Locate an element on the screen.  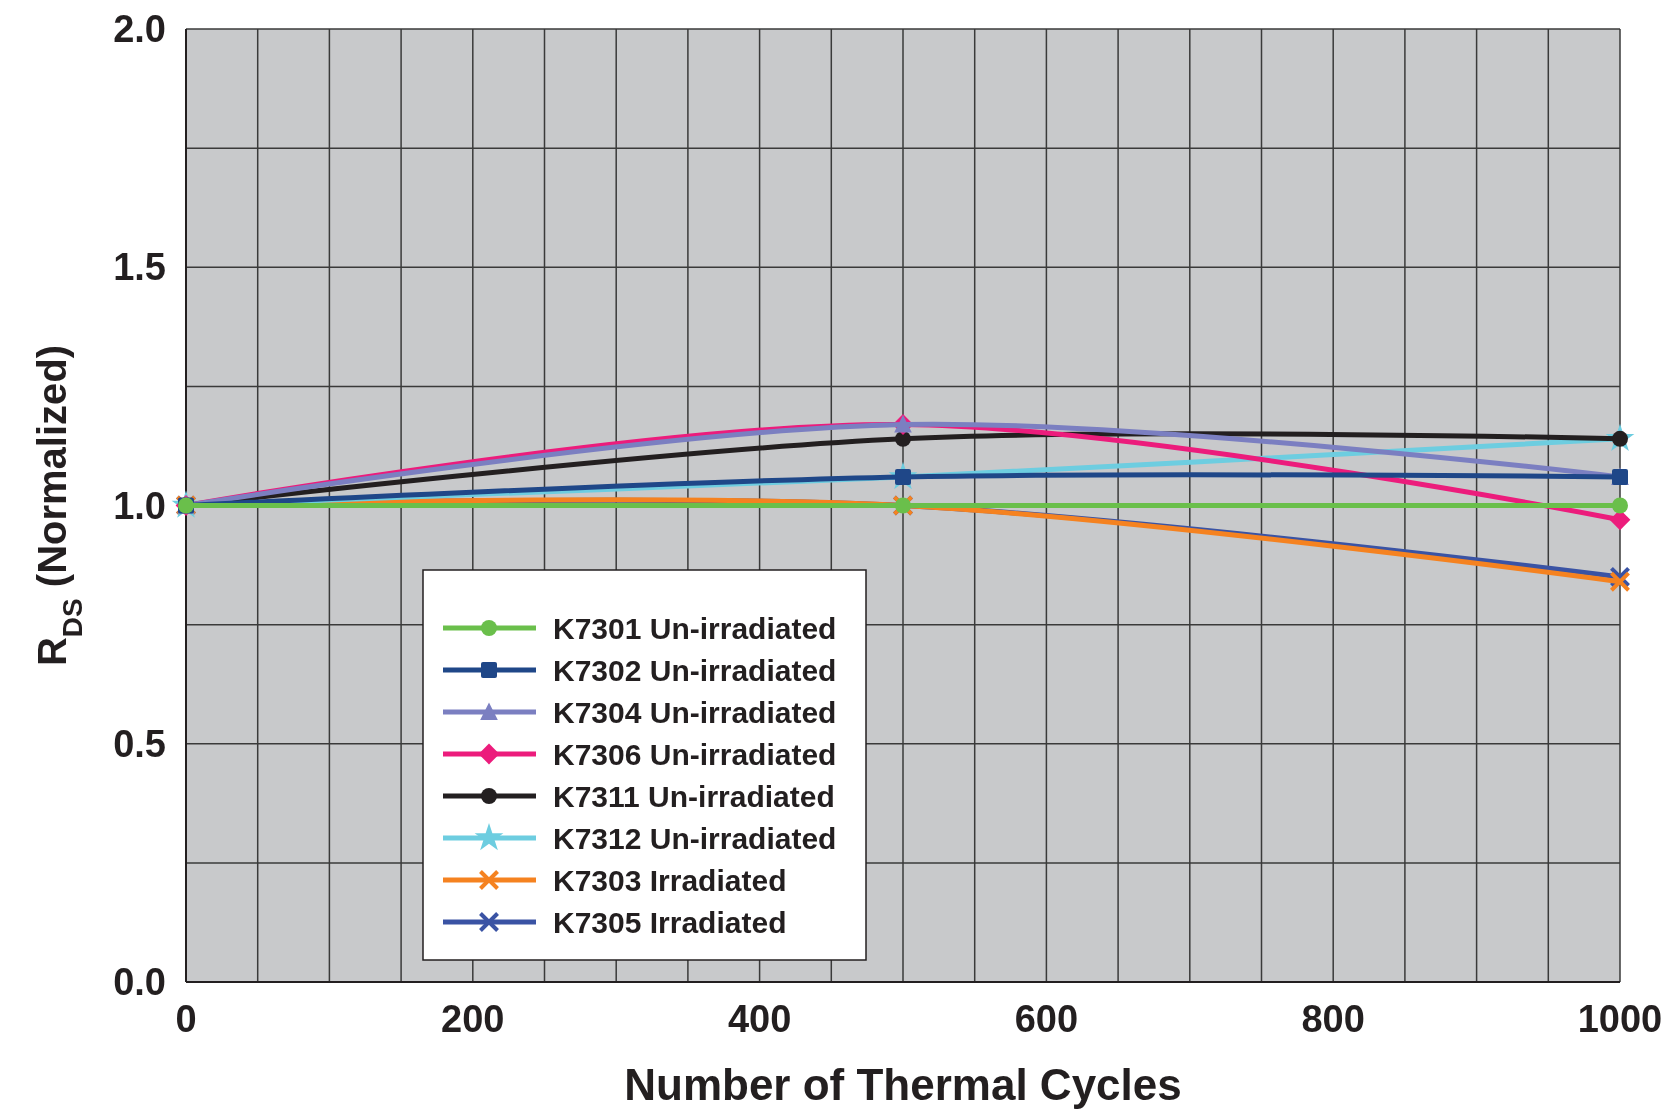
x-tick-label: 600 is located at coordinates (1046, 1019).